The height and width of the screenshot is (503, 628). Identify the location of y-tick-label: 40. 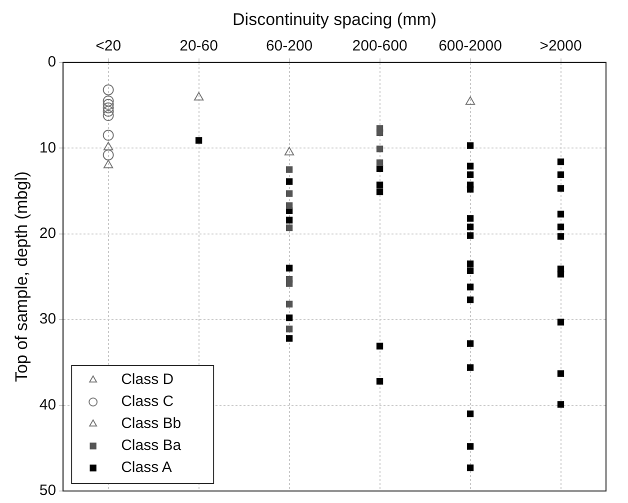
(47, 405).